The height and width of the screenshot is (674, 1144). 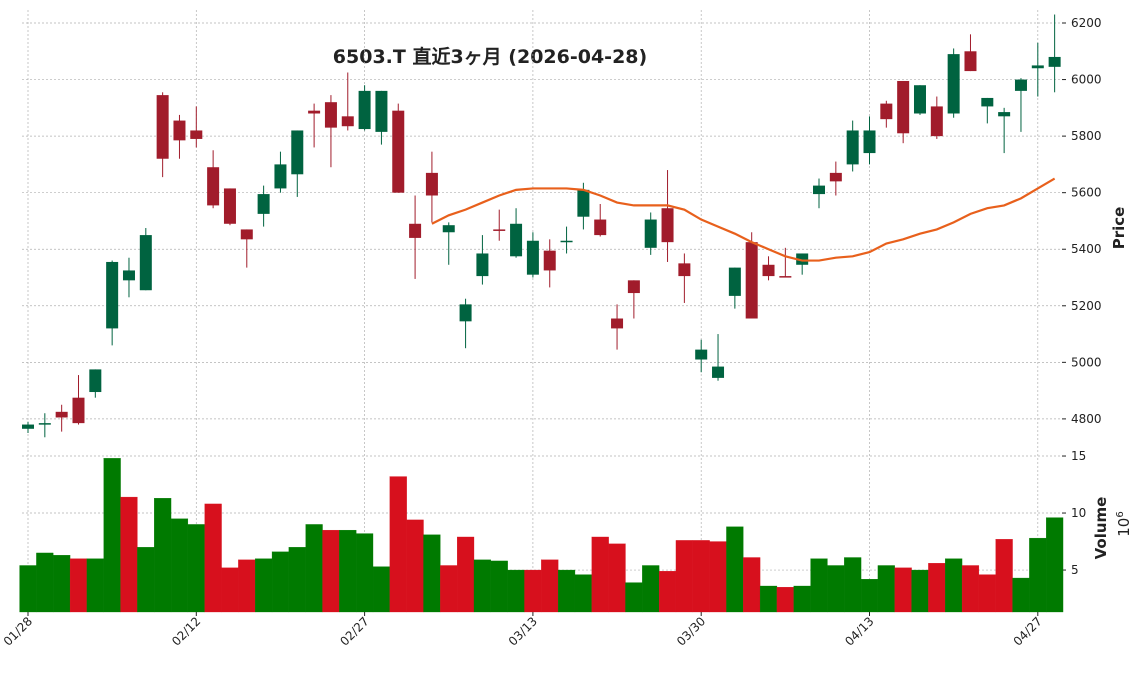 What do you see at coordinates (490, 56) in the screenshot?
I see `chart-title: 6503.T 直近3ヶ月 (2026-04-28)` at bounding box center [490, 56].